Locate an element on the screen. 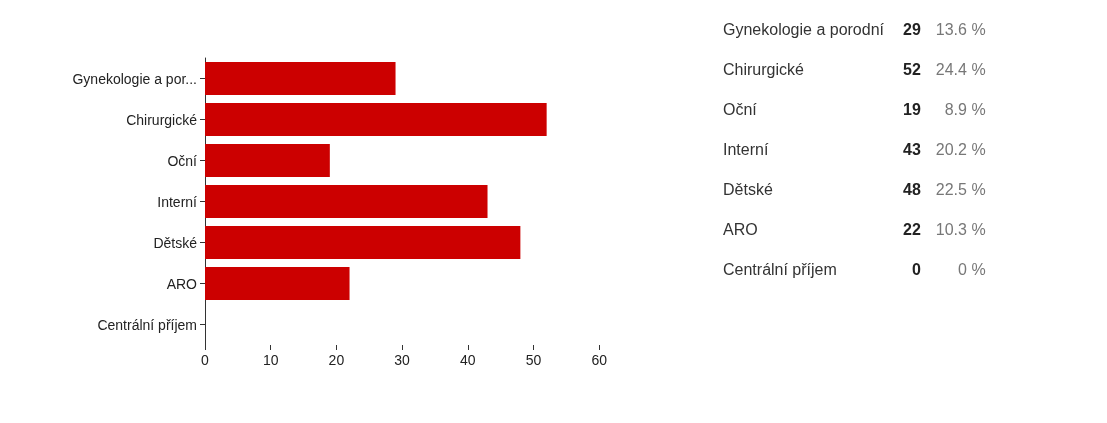  x-tick-label: 10 is located at coordinates (270, 360).